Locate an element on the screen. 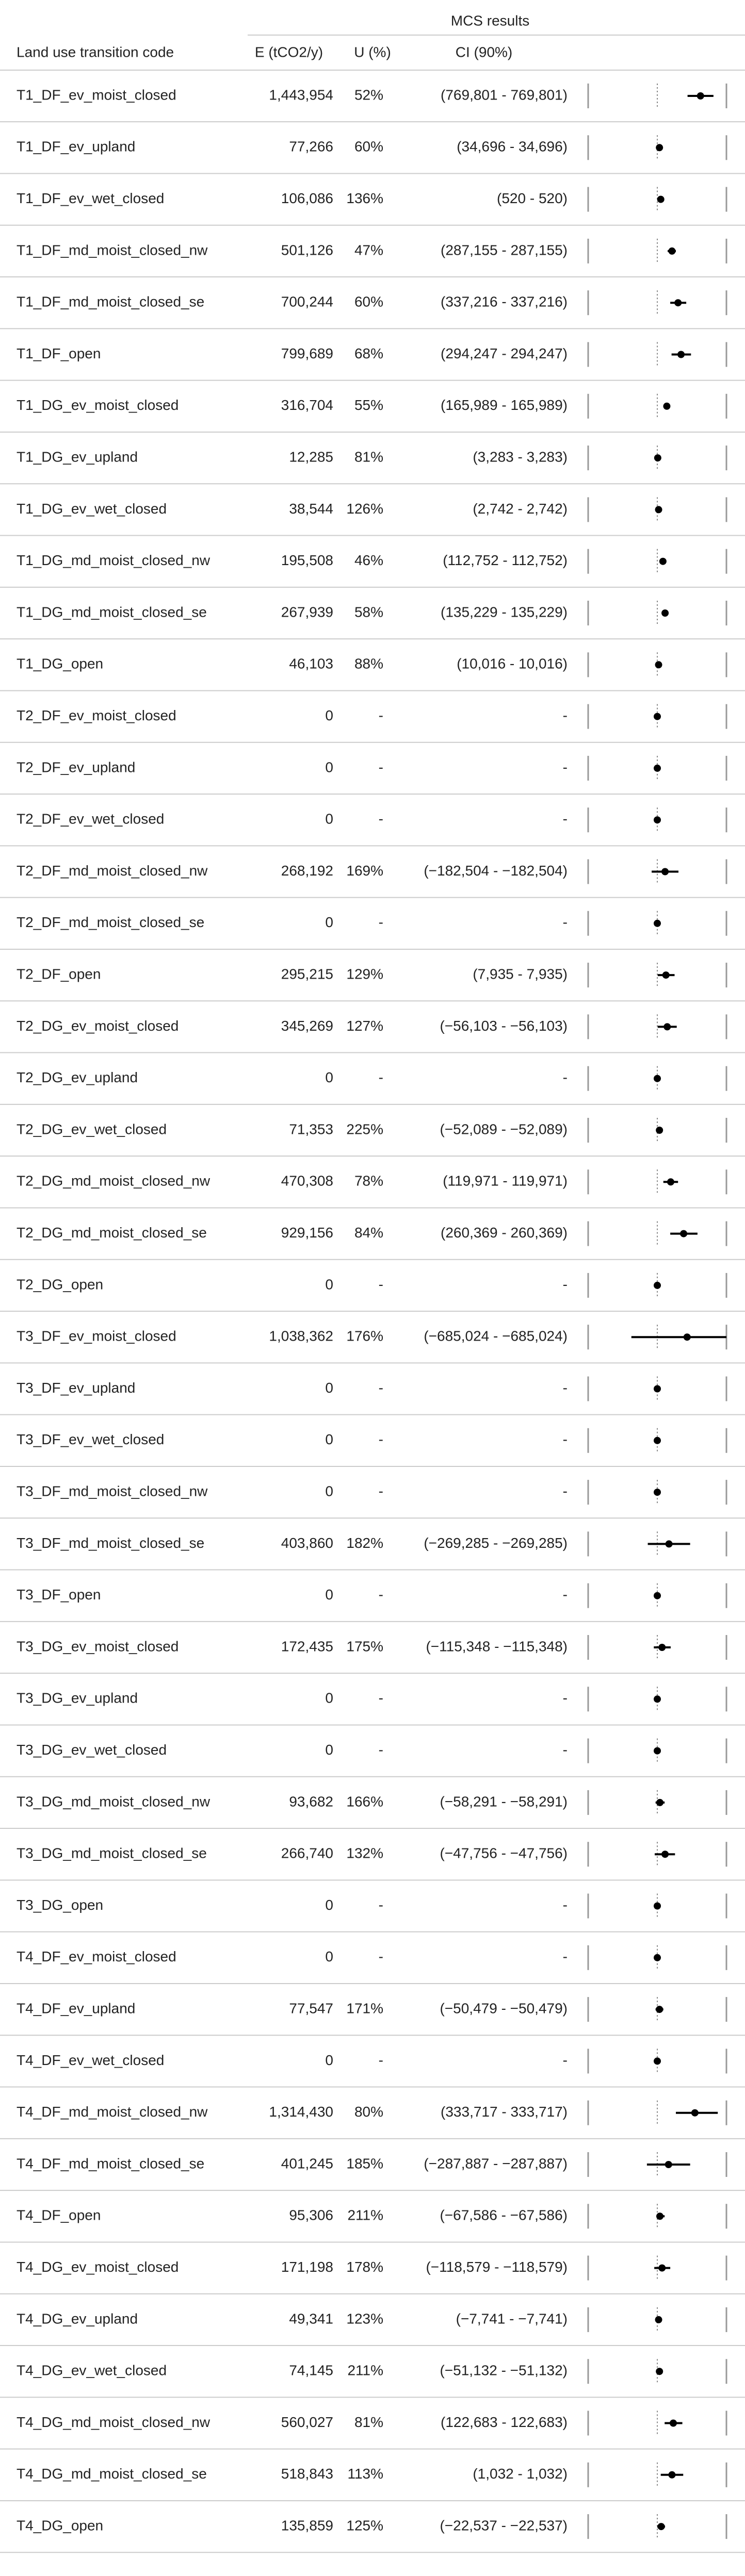  row-u: 225% is located at coordinates (365, 1129).